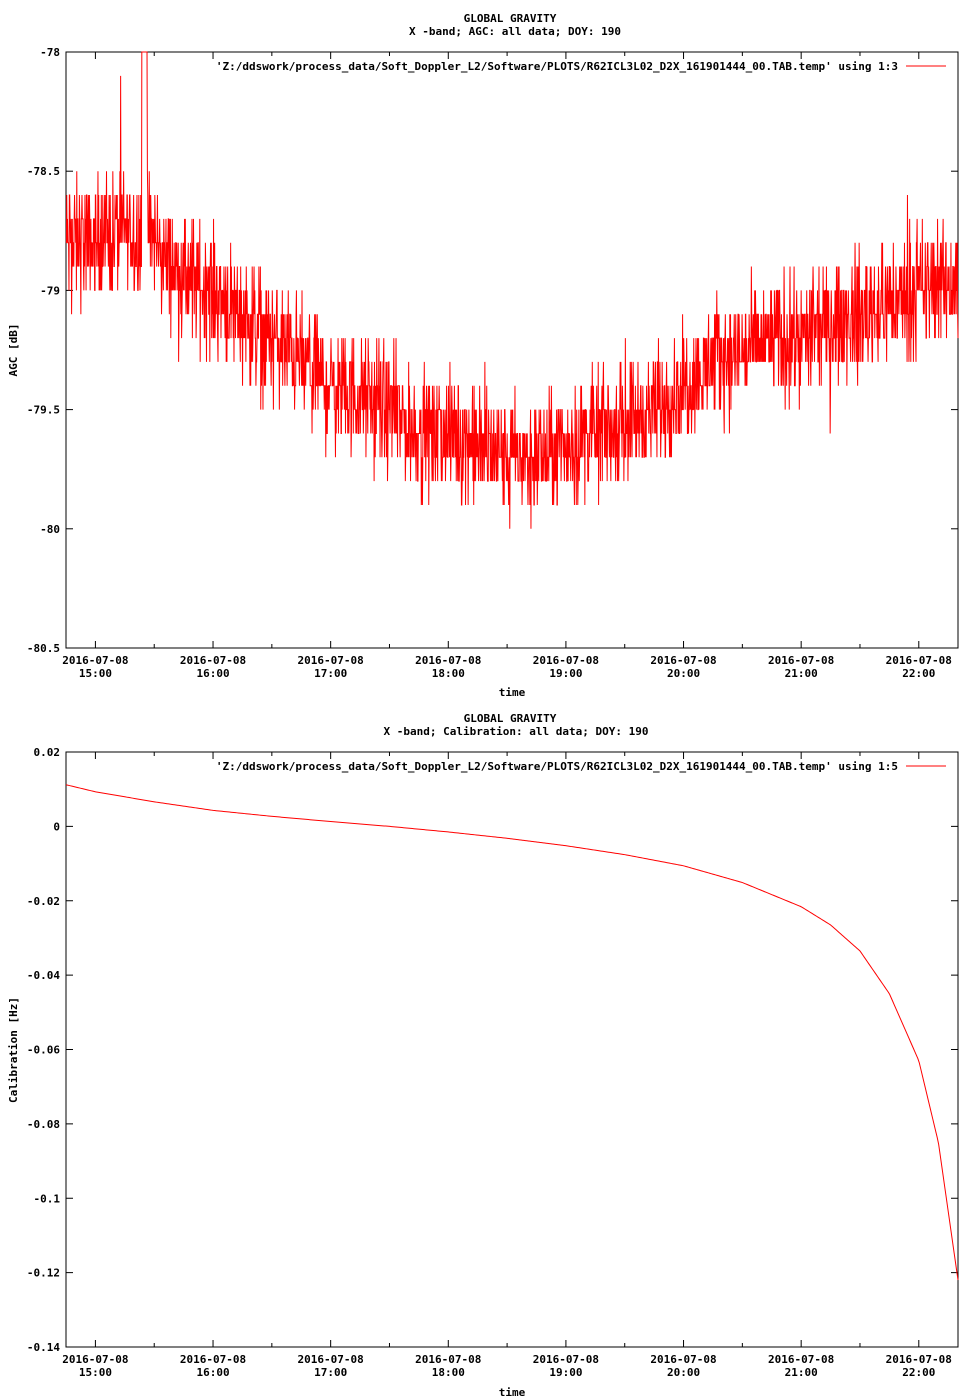 The width and height of the screenshot is (980, 1400). I want to click on chart-subtitle: X -band; Calibration: all data; DOY: 190, so click(516, 731).